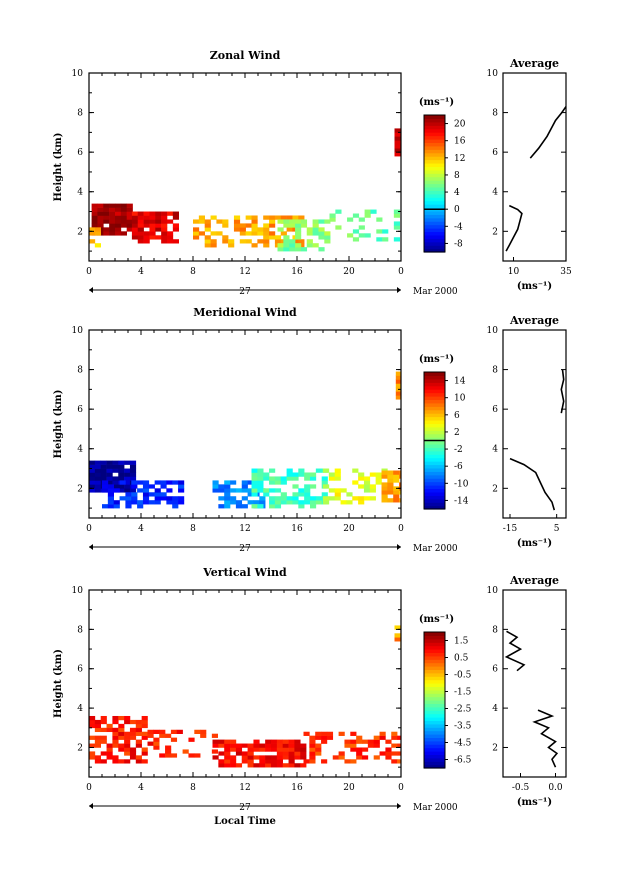 Image resolution: width=620 pixels, height=873 pixels. What do you see at coordinates (534, 802) in the screenshot?
I see `average-unit: (ms⁻¹)` at bounding box center [534, 802].